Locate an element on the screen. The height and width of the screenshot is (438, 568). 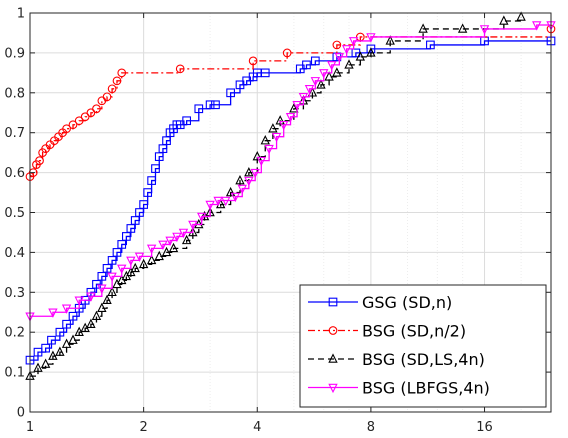
y-tick-label: 0.3 is located at coordinates (14, 293).